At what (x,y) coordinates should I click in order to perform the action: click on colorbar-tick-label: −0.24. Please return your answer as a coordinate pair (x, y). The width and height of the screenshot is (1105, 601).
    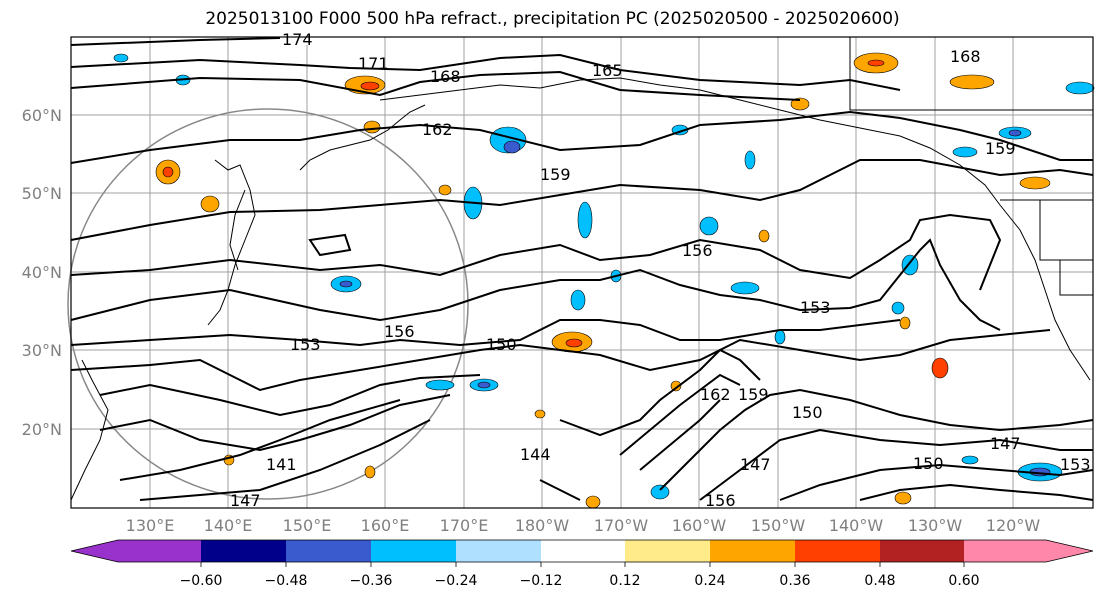
    Looking at the image, I should click on (456, 581).